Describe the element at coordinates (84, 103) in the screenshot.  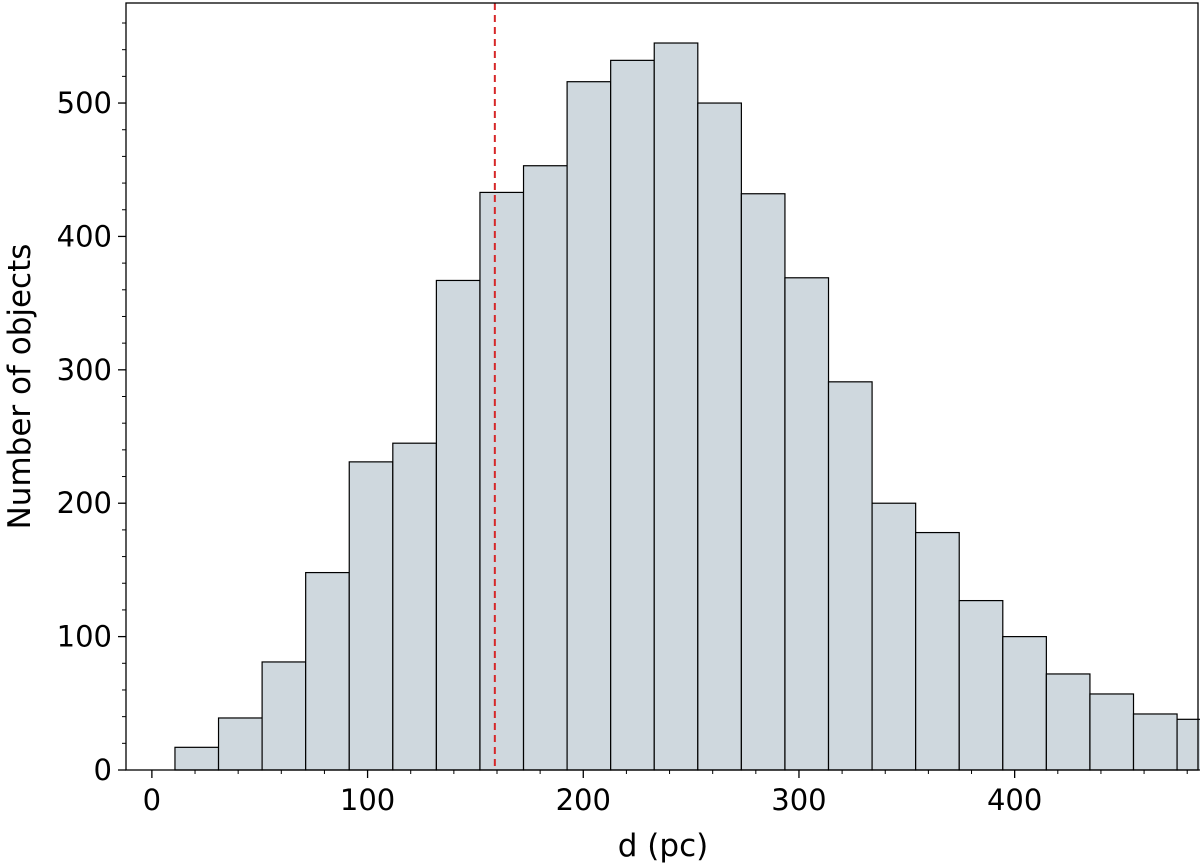
I see `y-tick-label: 500` at that location.